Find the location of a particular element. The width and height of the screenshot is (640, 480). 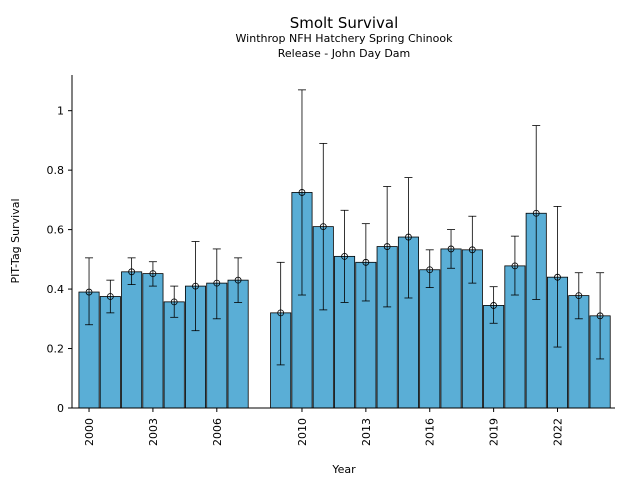

error-bar-2014 is located at coordinates (387, 247).